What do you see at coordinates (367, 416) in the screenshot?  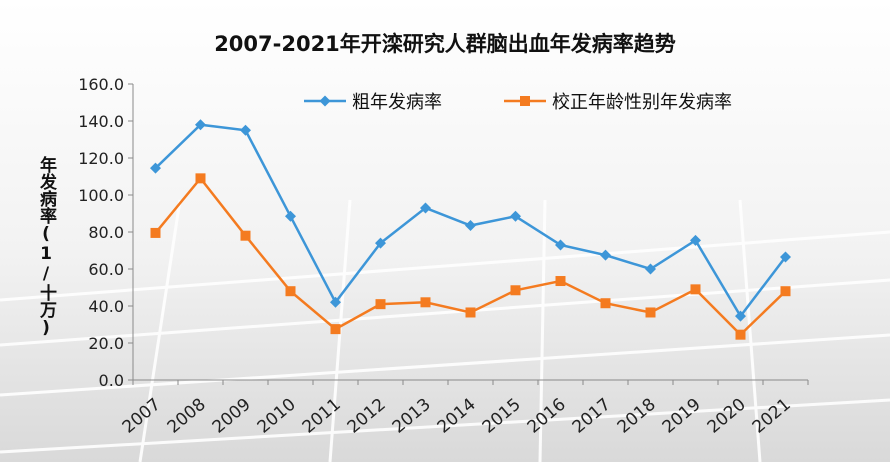 I see `x-tick-label: 2012` at bounding box center [367, 416].